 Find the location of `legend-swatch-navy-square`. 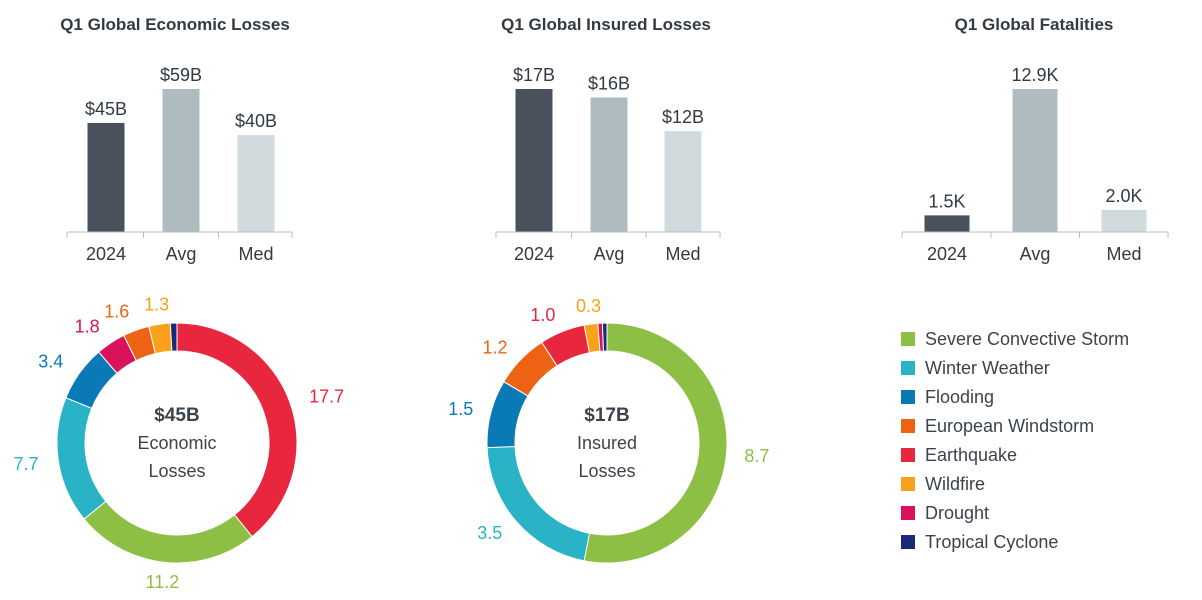

legend-swatch-navy-square is located at coordinates (908, 542).